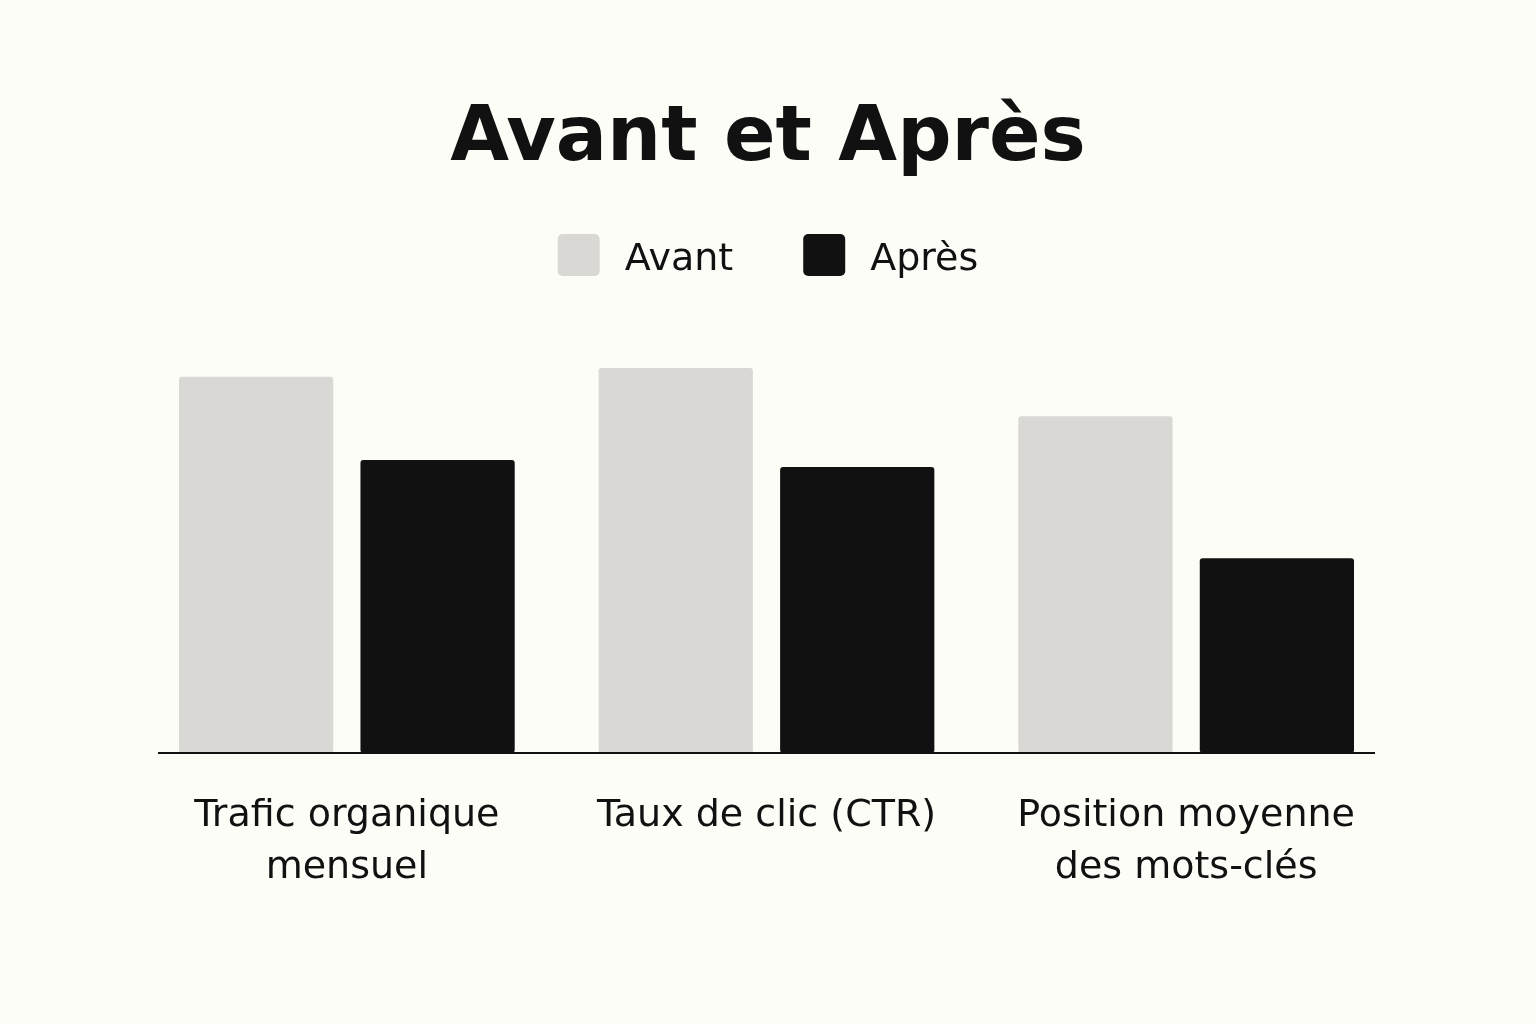 The height and width of the screenshot is (1024, 1536). I want to click on legend-label: Avant, so click(679, 257).